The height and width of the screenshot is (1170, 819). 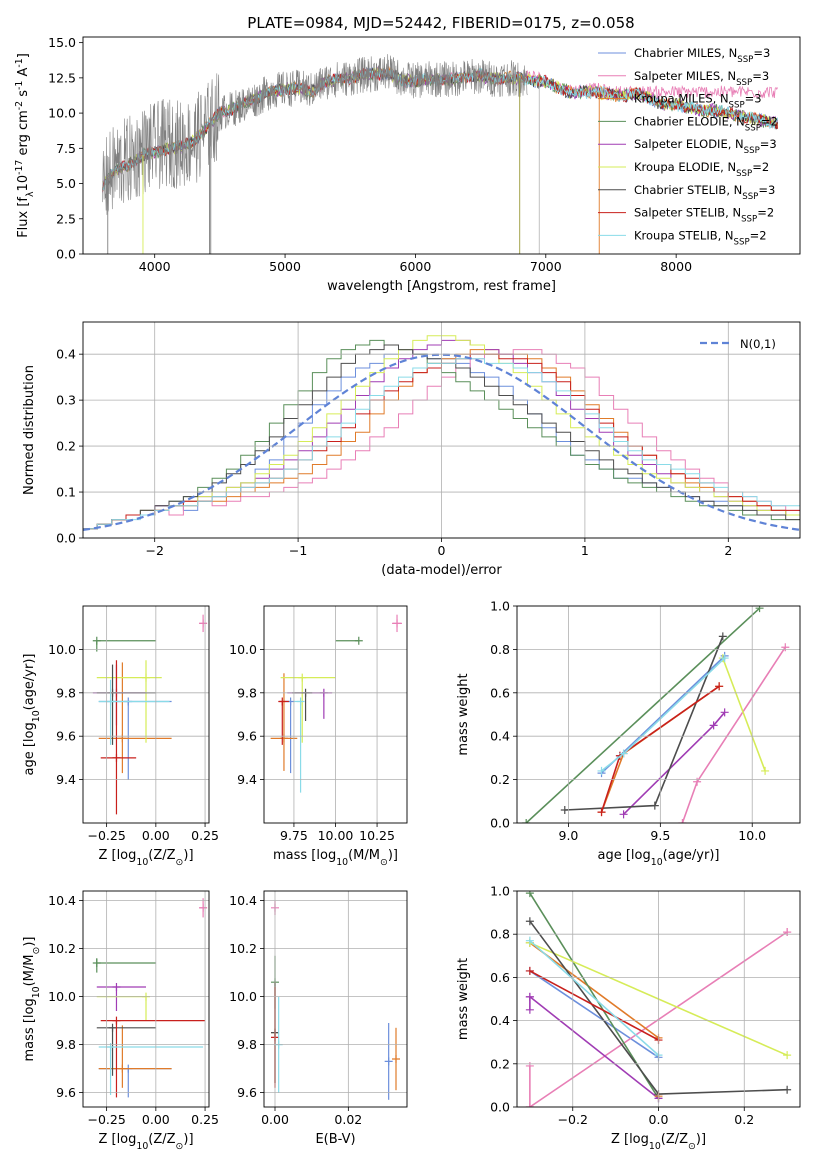 What do you see at coordinates (691, 855) in the screenshot?
I see `text-run: (age/yr)]` at bounding box center [691, 855].